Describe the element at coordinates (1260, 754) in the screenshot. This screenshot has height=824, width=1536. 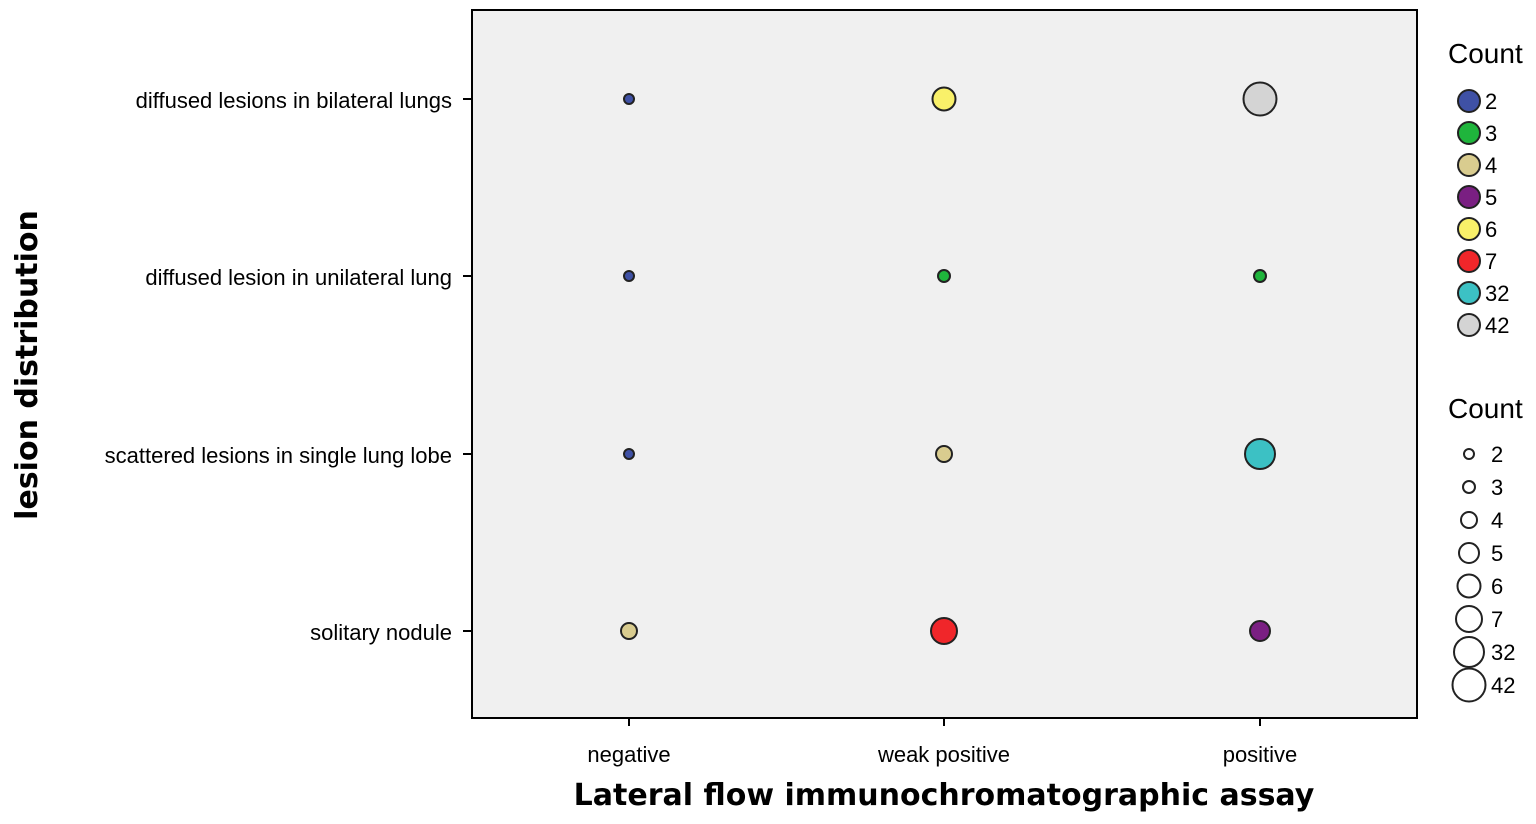
I see `x-tick-label: positive` at that location.